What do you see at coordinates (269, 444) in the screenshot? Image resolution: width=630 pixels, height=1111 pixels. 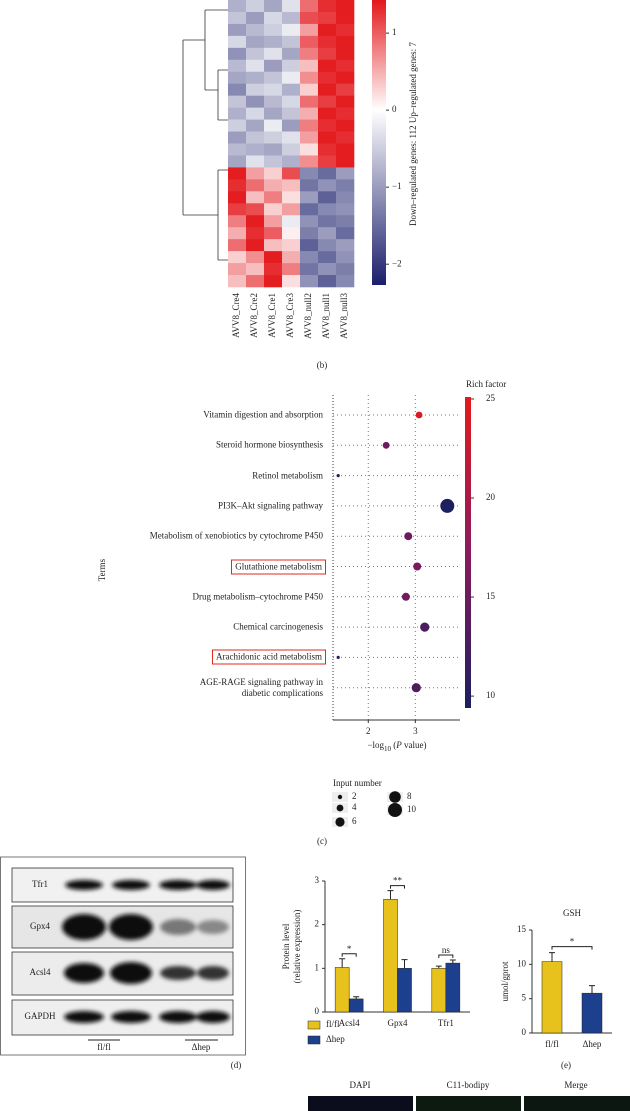 I see `term-label: Steroid hormone biosynthesis` at bounding box center [269, 444].